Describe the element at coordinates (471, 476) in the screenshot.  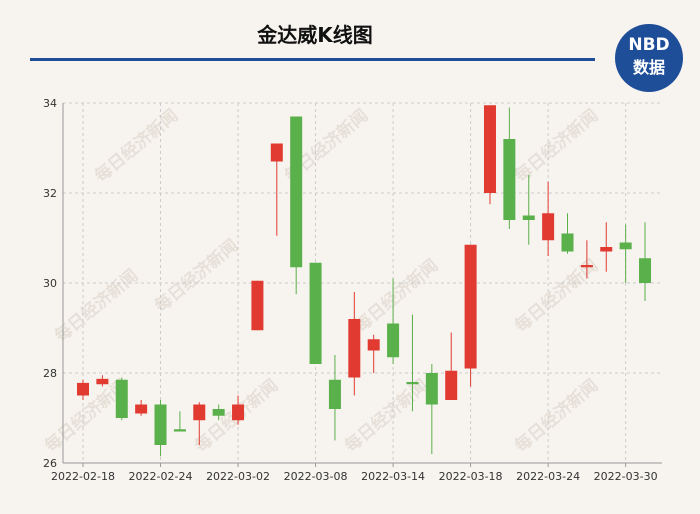
I see `x-tick-label: 2022-03-18` at that location.